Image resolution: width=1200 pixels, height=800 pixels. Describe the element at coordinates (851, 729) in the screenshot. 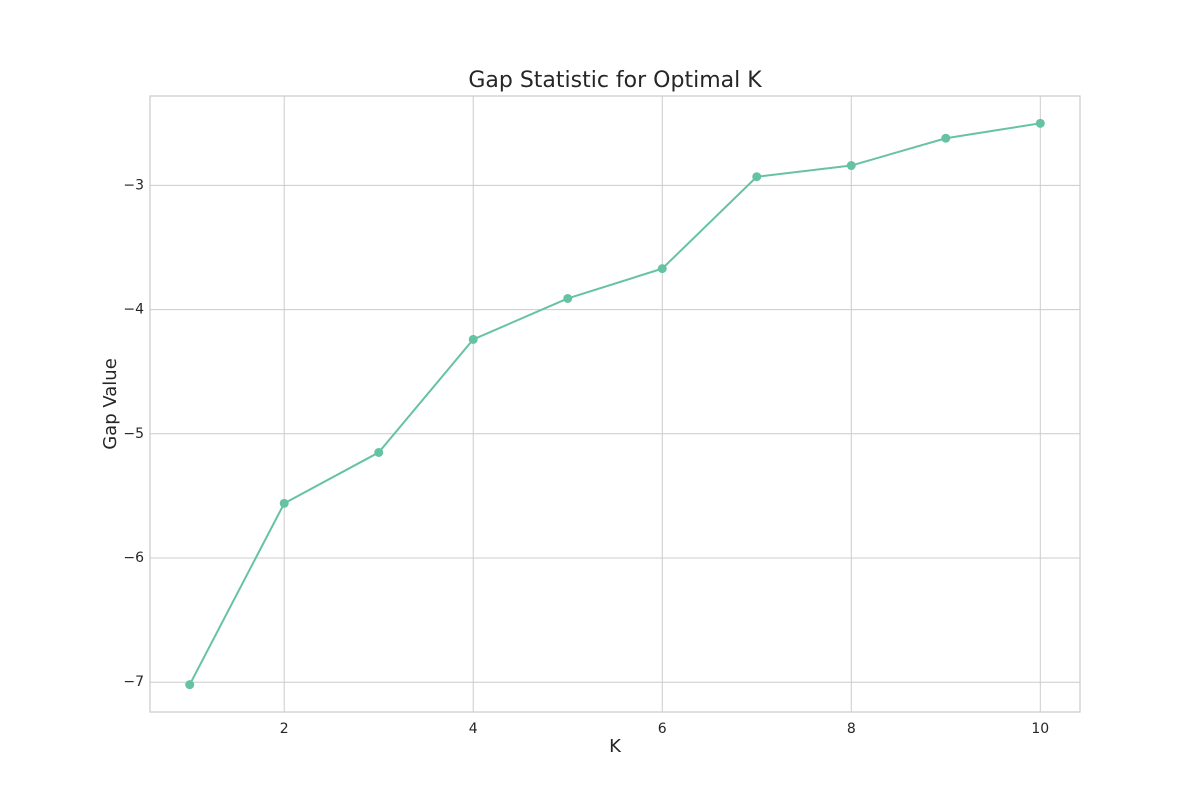

I see `x-tick-label: 8` at that location.